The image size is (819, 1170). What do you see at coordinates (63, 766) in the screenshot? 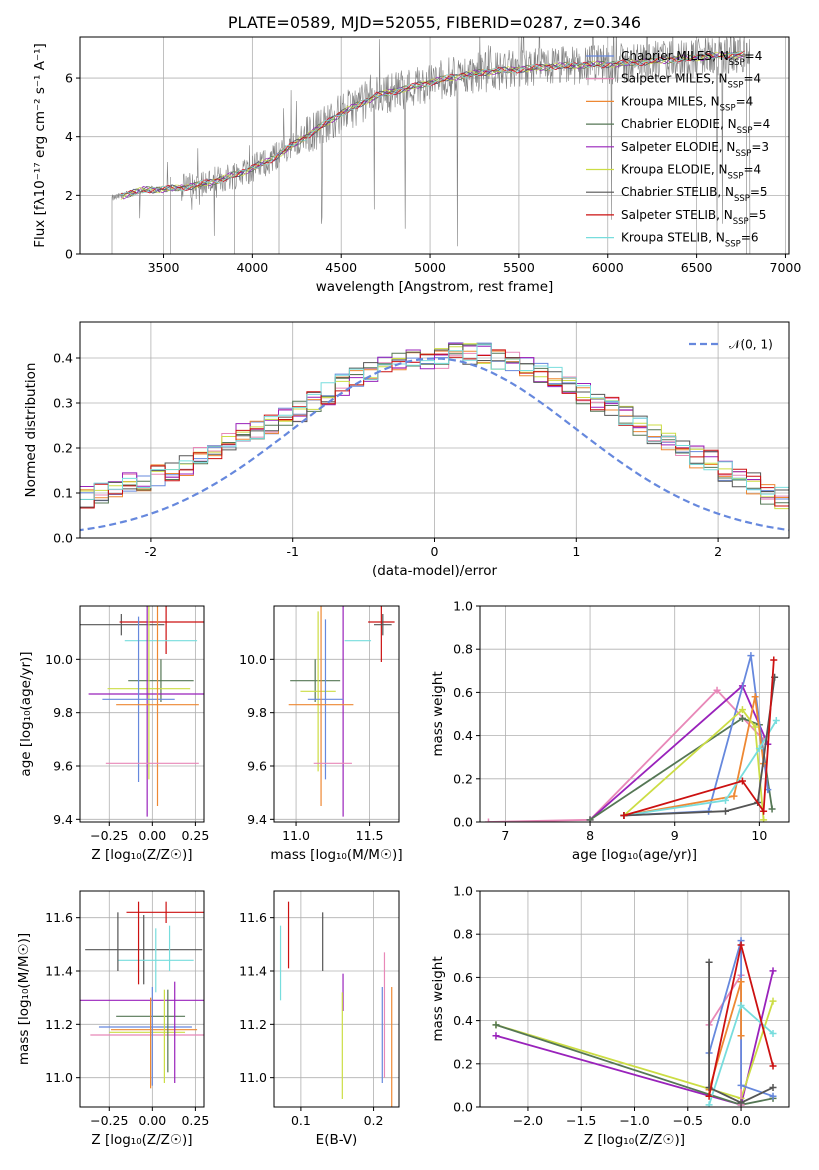
I see `age_vs_Z-ytick-label: 9.6` at bounding box center [63, 766].